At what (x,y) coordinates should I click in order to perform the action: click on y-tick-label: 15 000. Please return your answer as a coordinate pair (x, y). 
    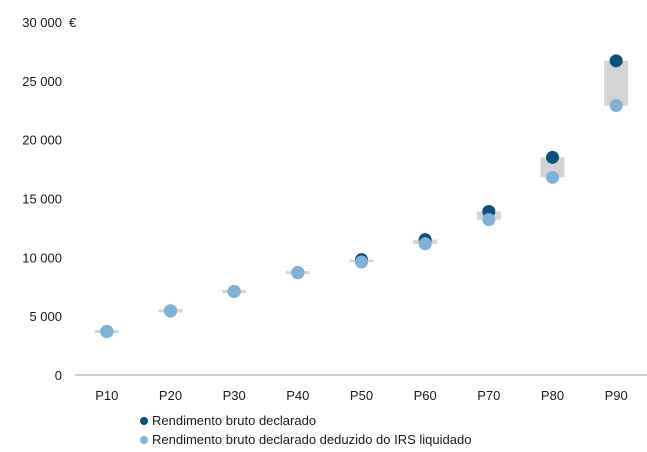
    Looking at the image, I should click on (42, 199).